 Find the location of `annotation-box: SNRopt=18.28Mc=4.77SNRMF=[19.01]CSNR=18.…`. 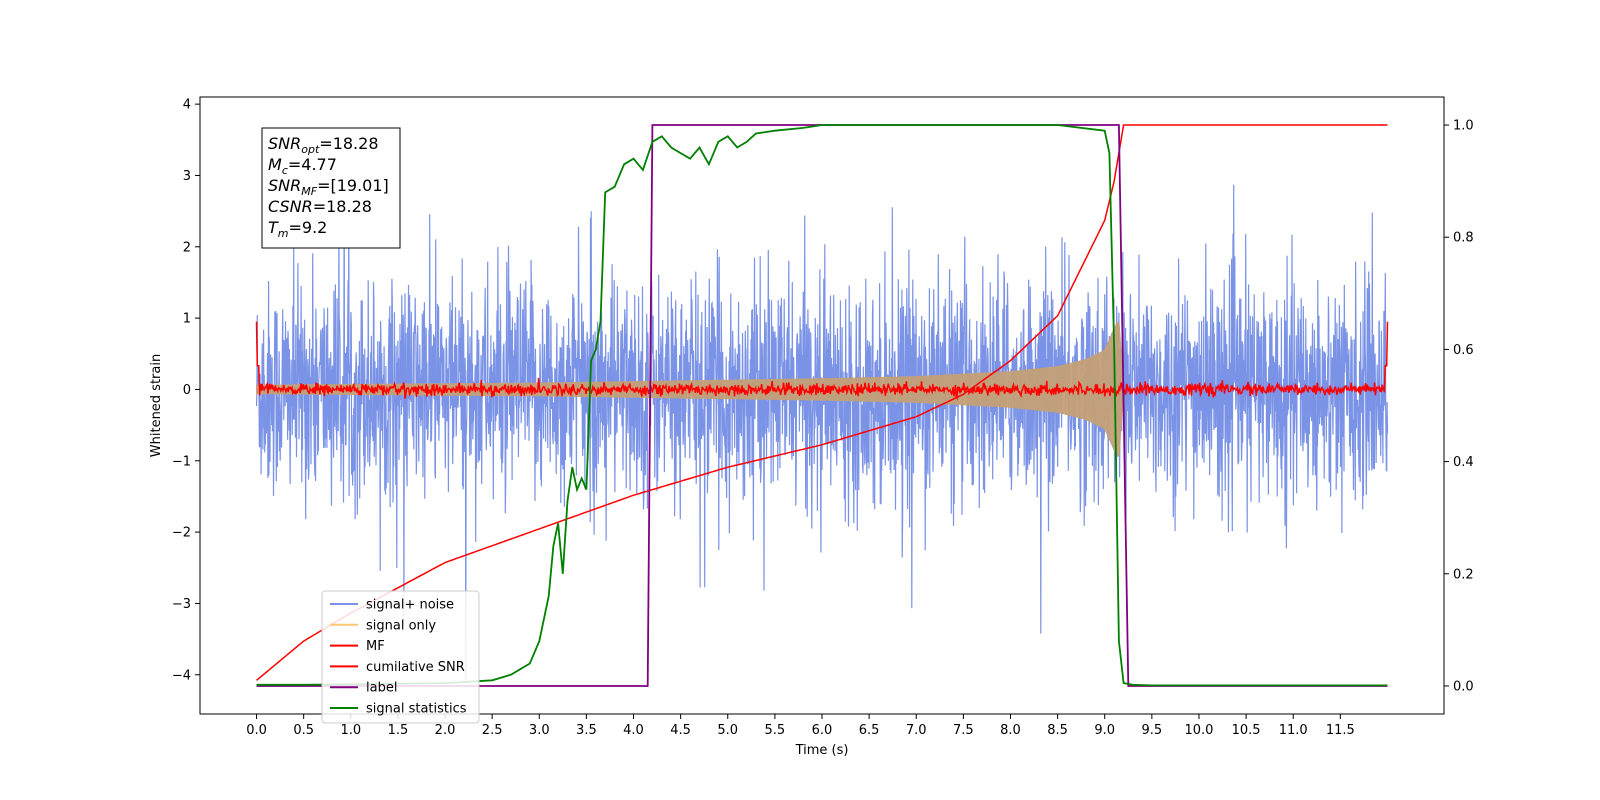

annotation-box: SNRopt=18.28Mc=4.77SNRMF=[19.01]CSNR=18.… is located at coordinates (331, 188).